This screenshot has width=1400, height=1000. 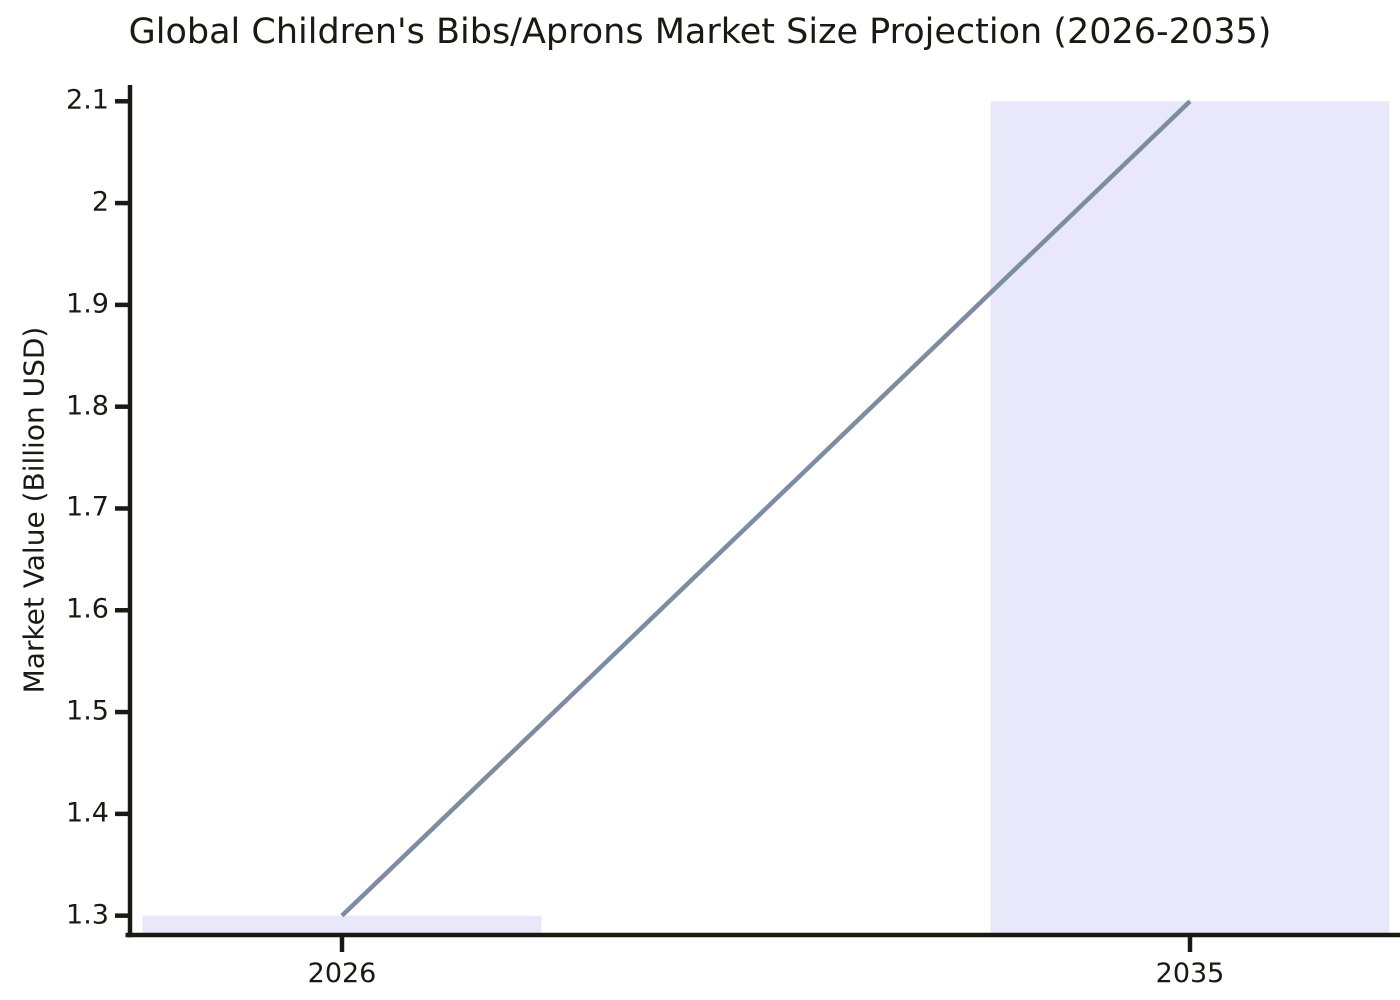 What do you see at coordinates (87, 609) in the screenshot?
I see `y-tick-label-1.6: 1.6` at bounding box center [87, 609].